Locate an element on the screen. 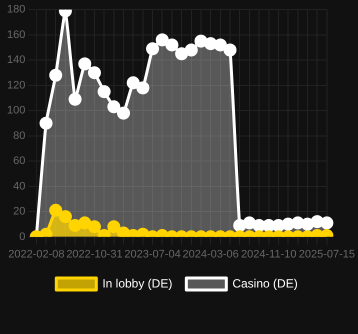 This screenshot has height=334, width=358. y-tick-label: 180 is located at coordinates (16, 10).